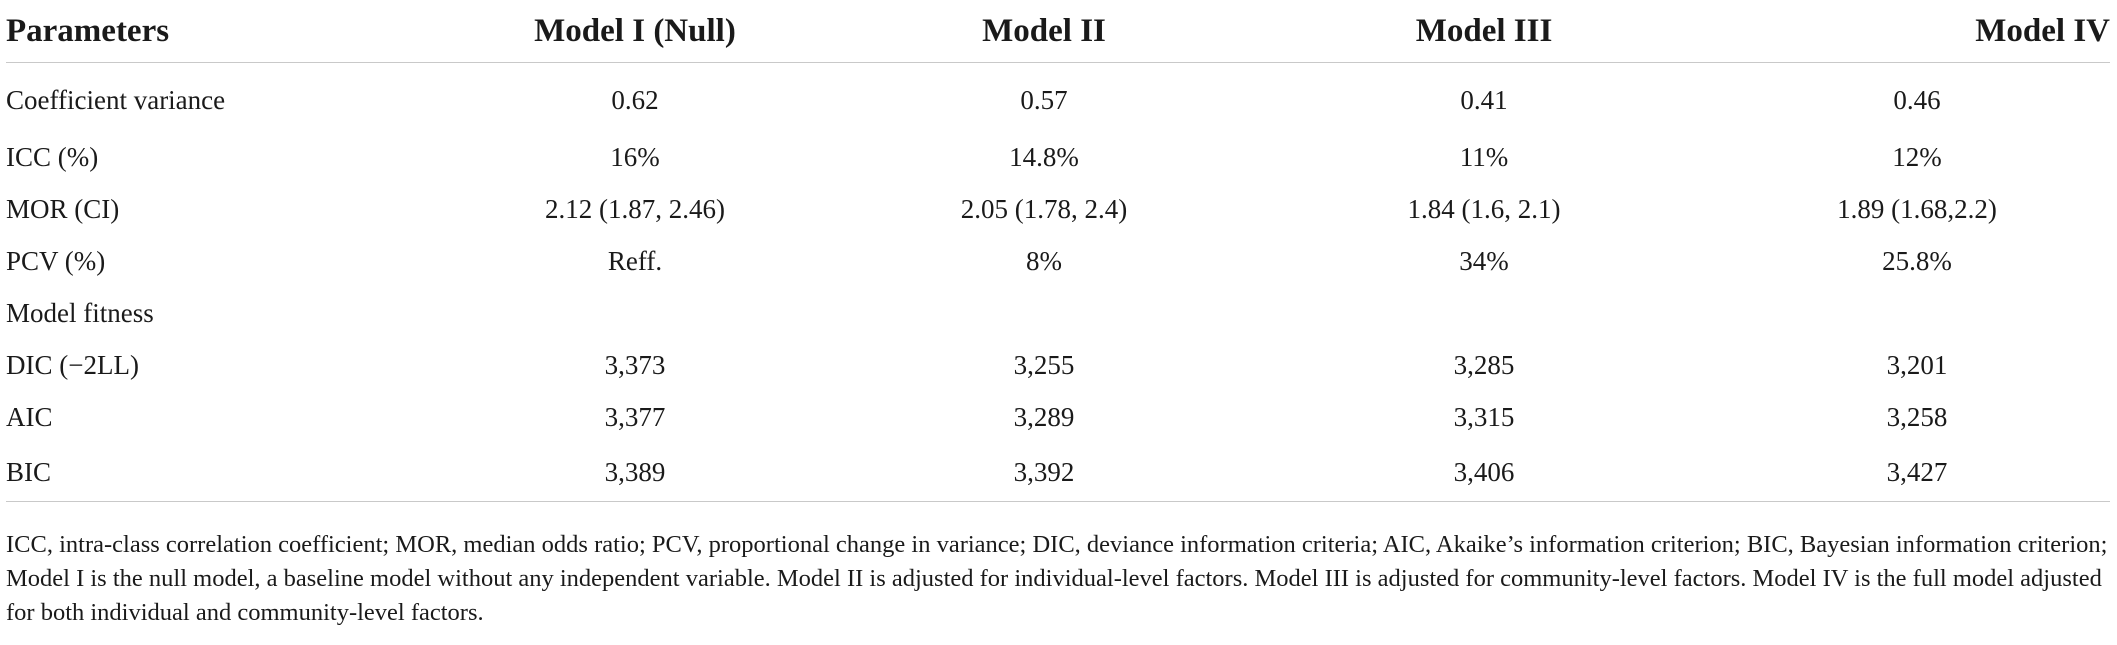 The height and width of the screenshot is (645, 2117). I want to click on table-cell: 0.62, so click(635, 99).